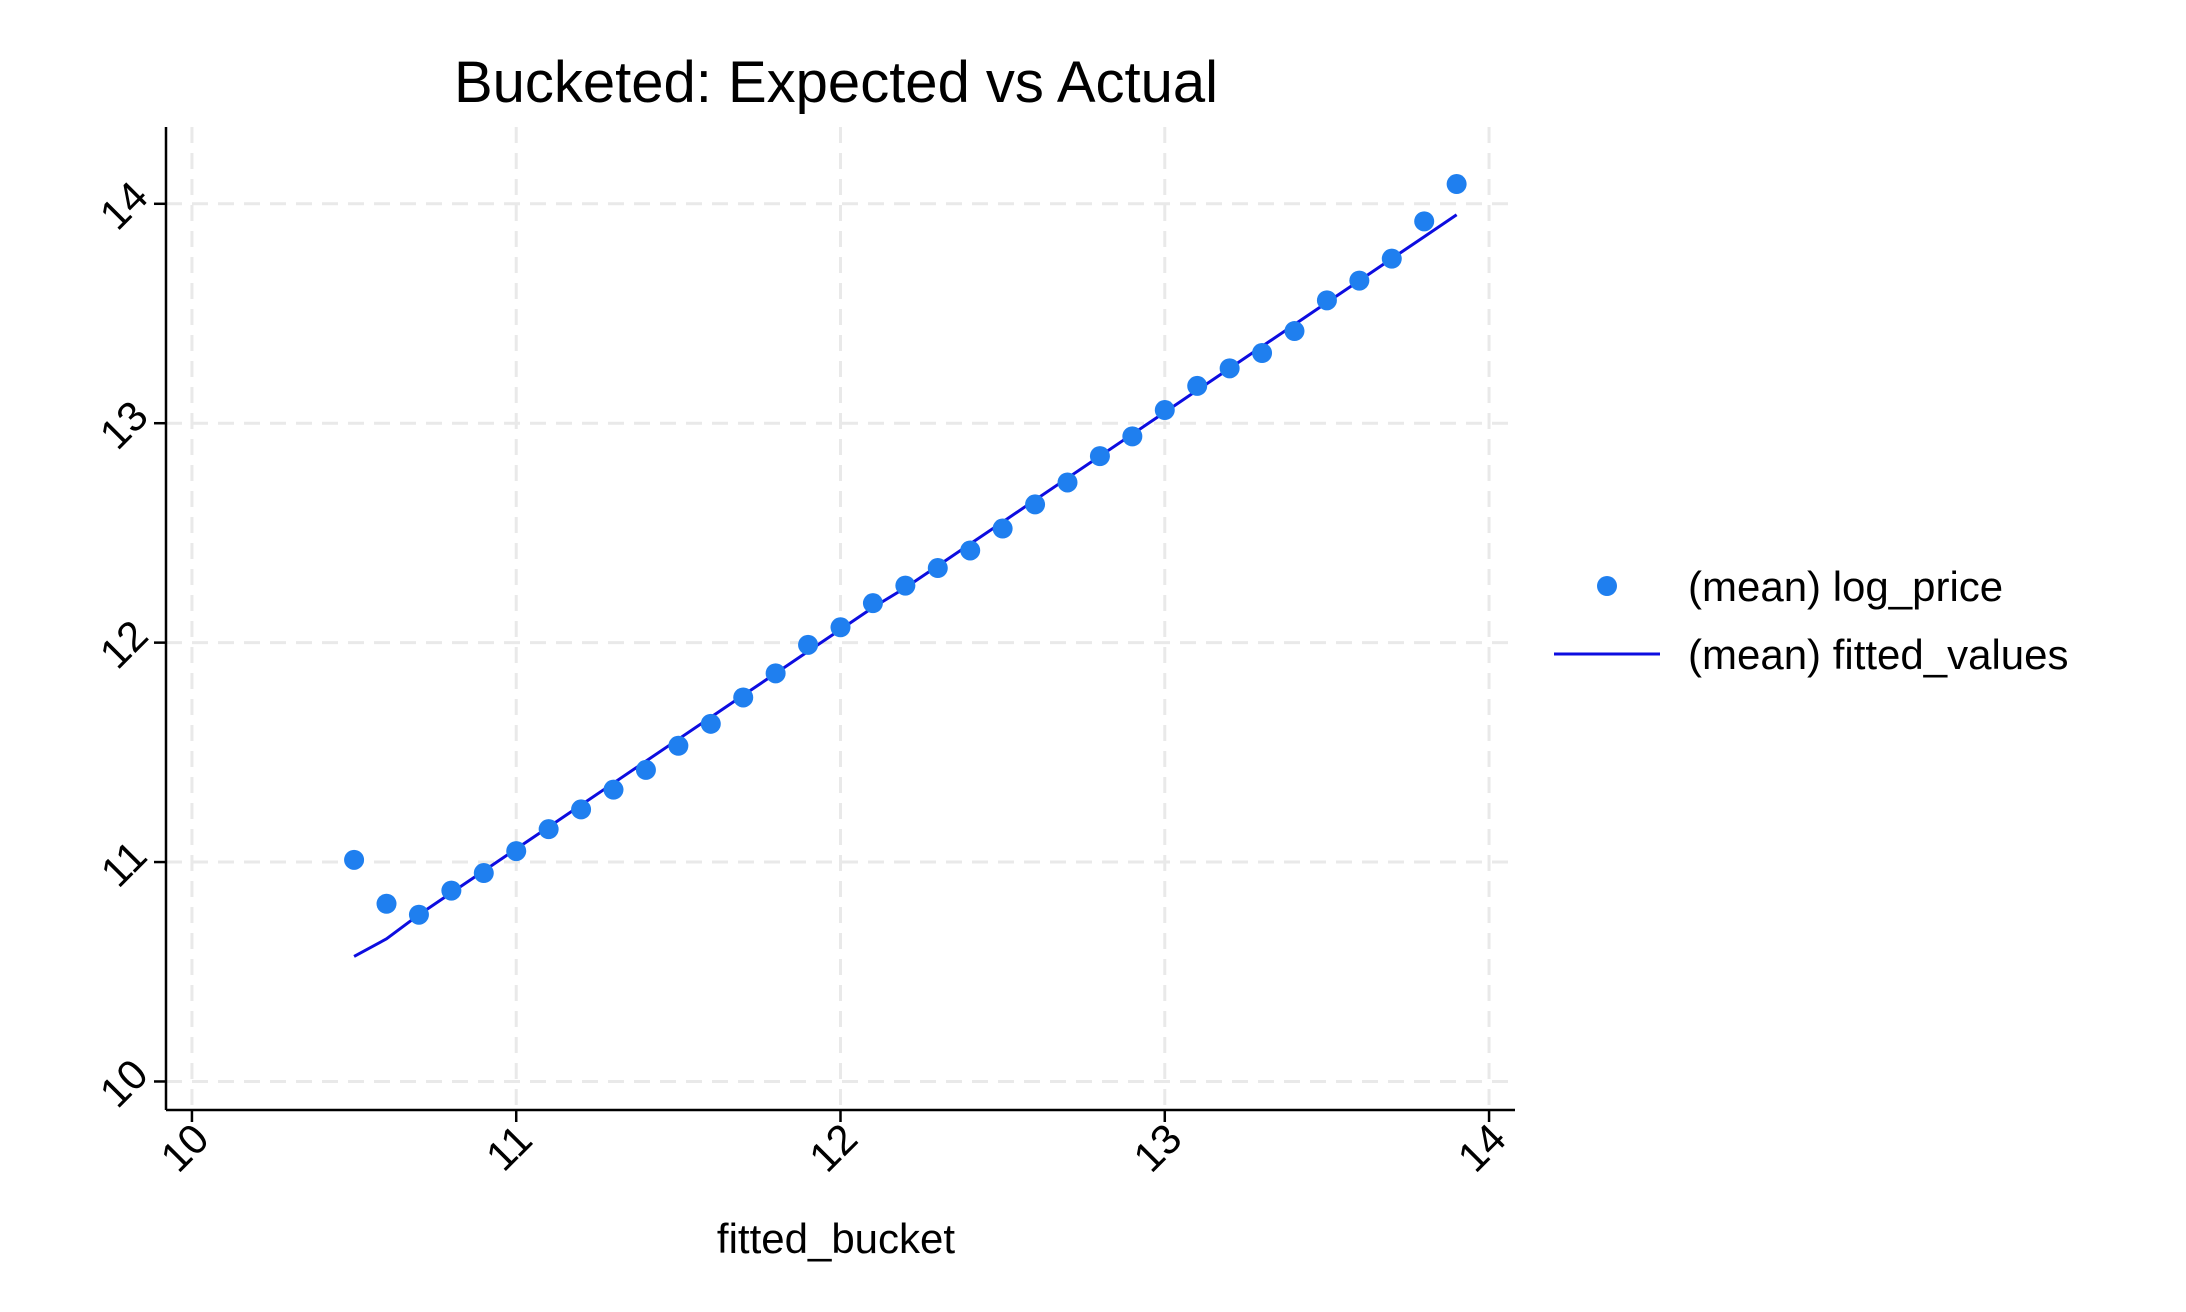 The image size is (2186, 1312). I want to click on chart-title: Bucketed: Expected vs Actual, so click(836, 82).